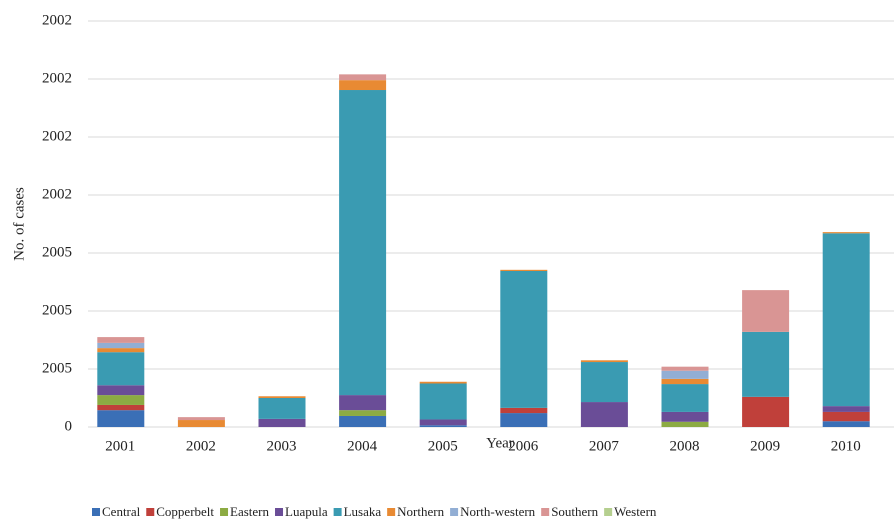 The image size is (894, 524). Describe the element at coordinates (498, 511) in the screenshot. I see `legend-label: North-western` at that location.